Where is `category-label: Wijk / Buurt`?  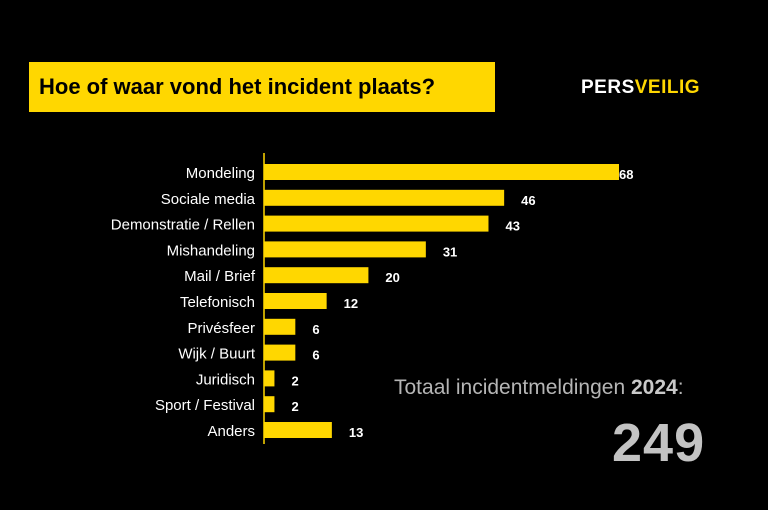
category-label: Wijk / Buurt is located at coordinates (217, 354).